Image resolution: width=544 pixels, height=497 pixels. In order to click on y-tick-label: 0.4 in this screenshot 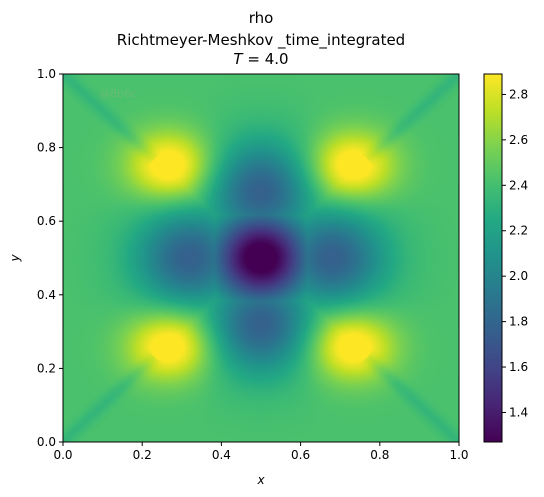, I will do `click(46, 295)`.